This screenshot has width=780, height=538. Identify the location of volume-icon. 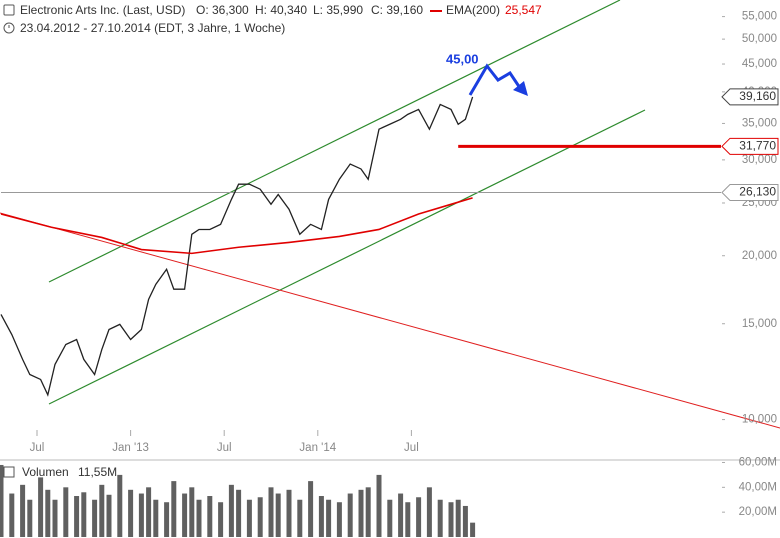
(9, 472).